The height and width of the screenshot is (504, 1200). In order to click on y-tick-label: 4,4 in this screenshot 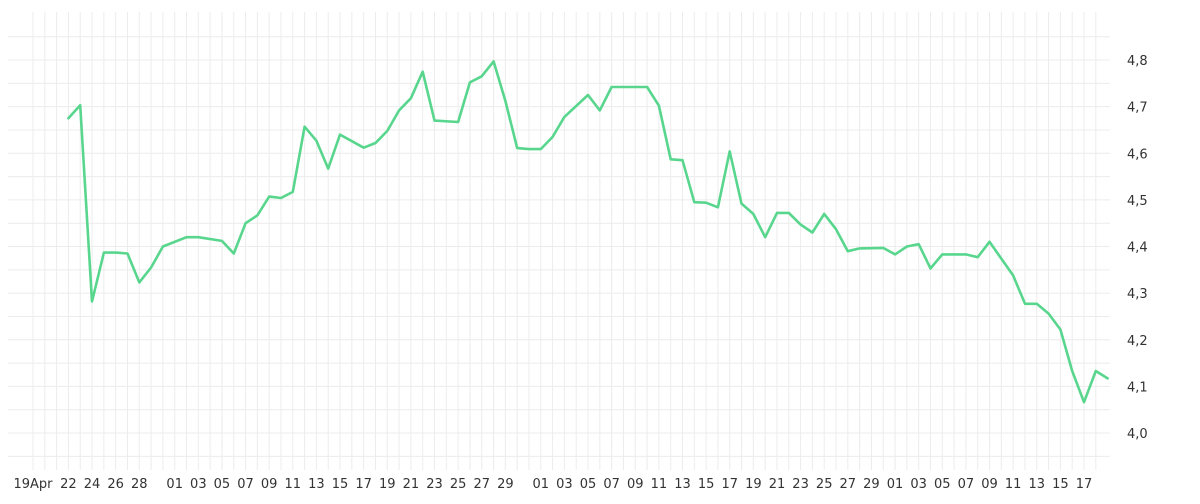, I will do `click(1137, 248)`.